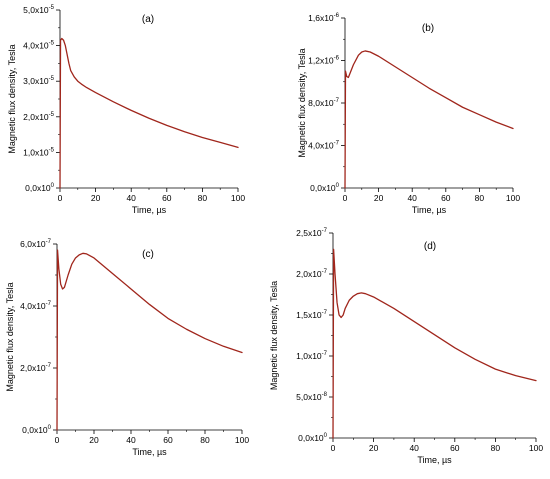 The image size is (550, 479). What do you see at coordinates (148, 19) in the screenshot?
I see `panel-label: (a)` at bounding box center [148, 19].